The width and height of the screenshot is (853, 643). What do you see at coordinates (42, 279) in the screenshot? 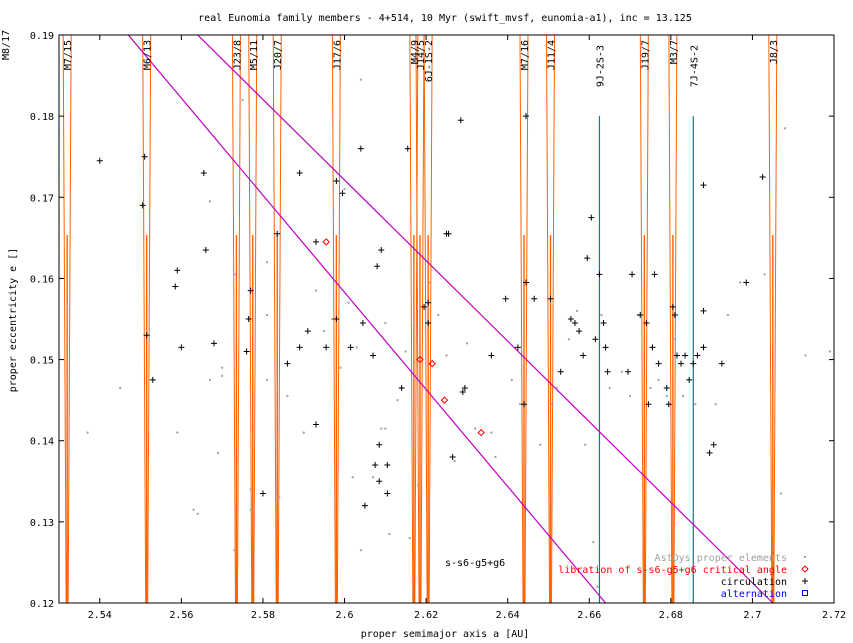
I see `y-tick-label: 0.16` at bounding box center [42, 279].